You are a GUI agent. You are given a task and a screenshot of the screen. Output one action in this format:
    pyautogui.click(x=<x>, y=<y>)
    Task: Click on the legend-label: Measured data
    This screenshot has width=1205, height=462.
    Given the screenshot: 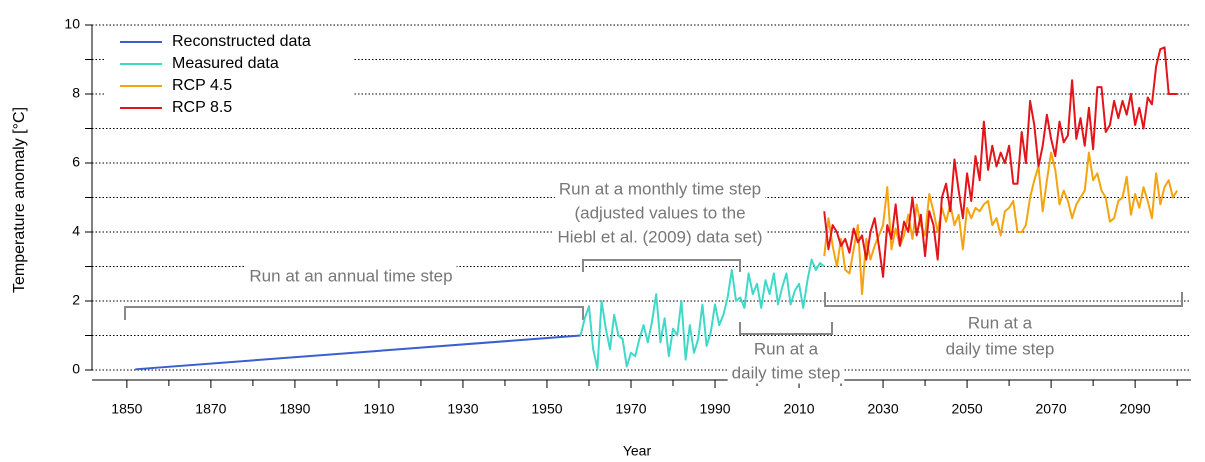 What is the action you would take?
    pyautogui.click(x=225, y=63)
    